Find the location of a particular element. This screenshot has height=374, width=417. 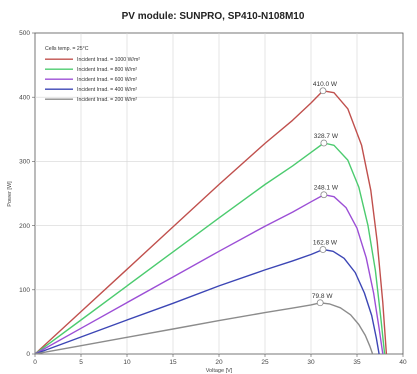

x-tick-label: 35 is located at coordinates (357, 362).